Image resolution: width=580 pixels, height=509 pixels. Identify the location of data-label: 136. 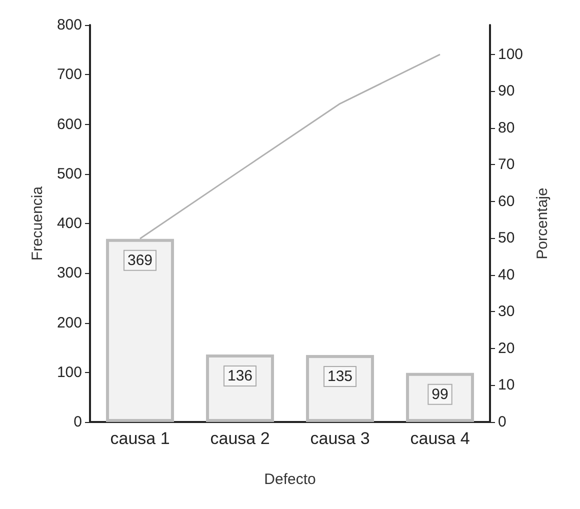
(240, 376).